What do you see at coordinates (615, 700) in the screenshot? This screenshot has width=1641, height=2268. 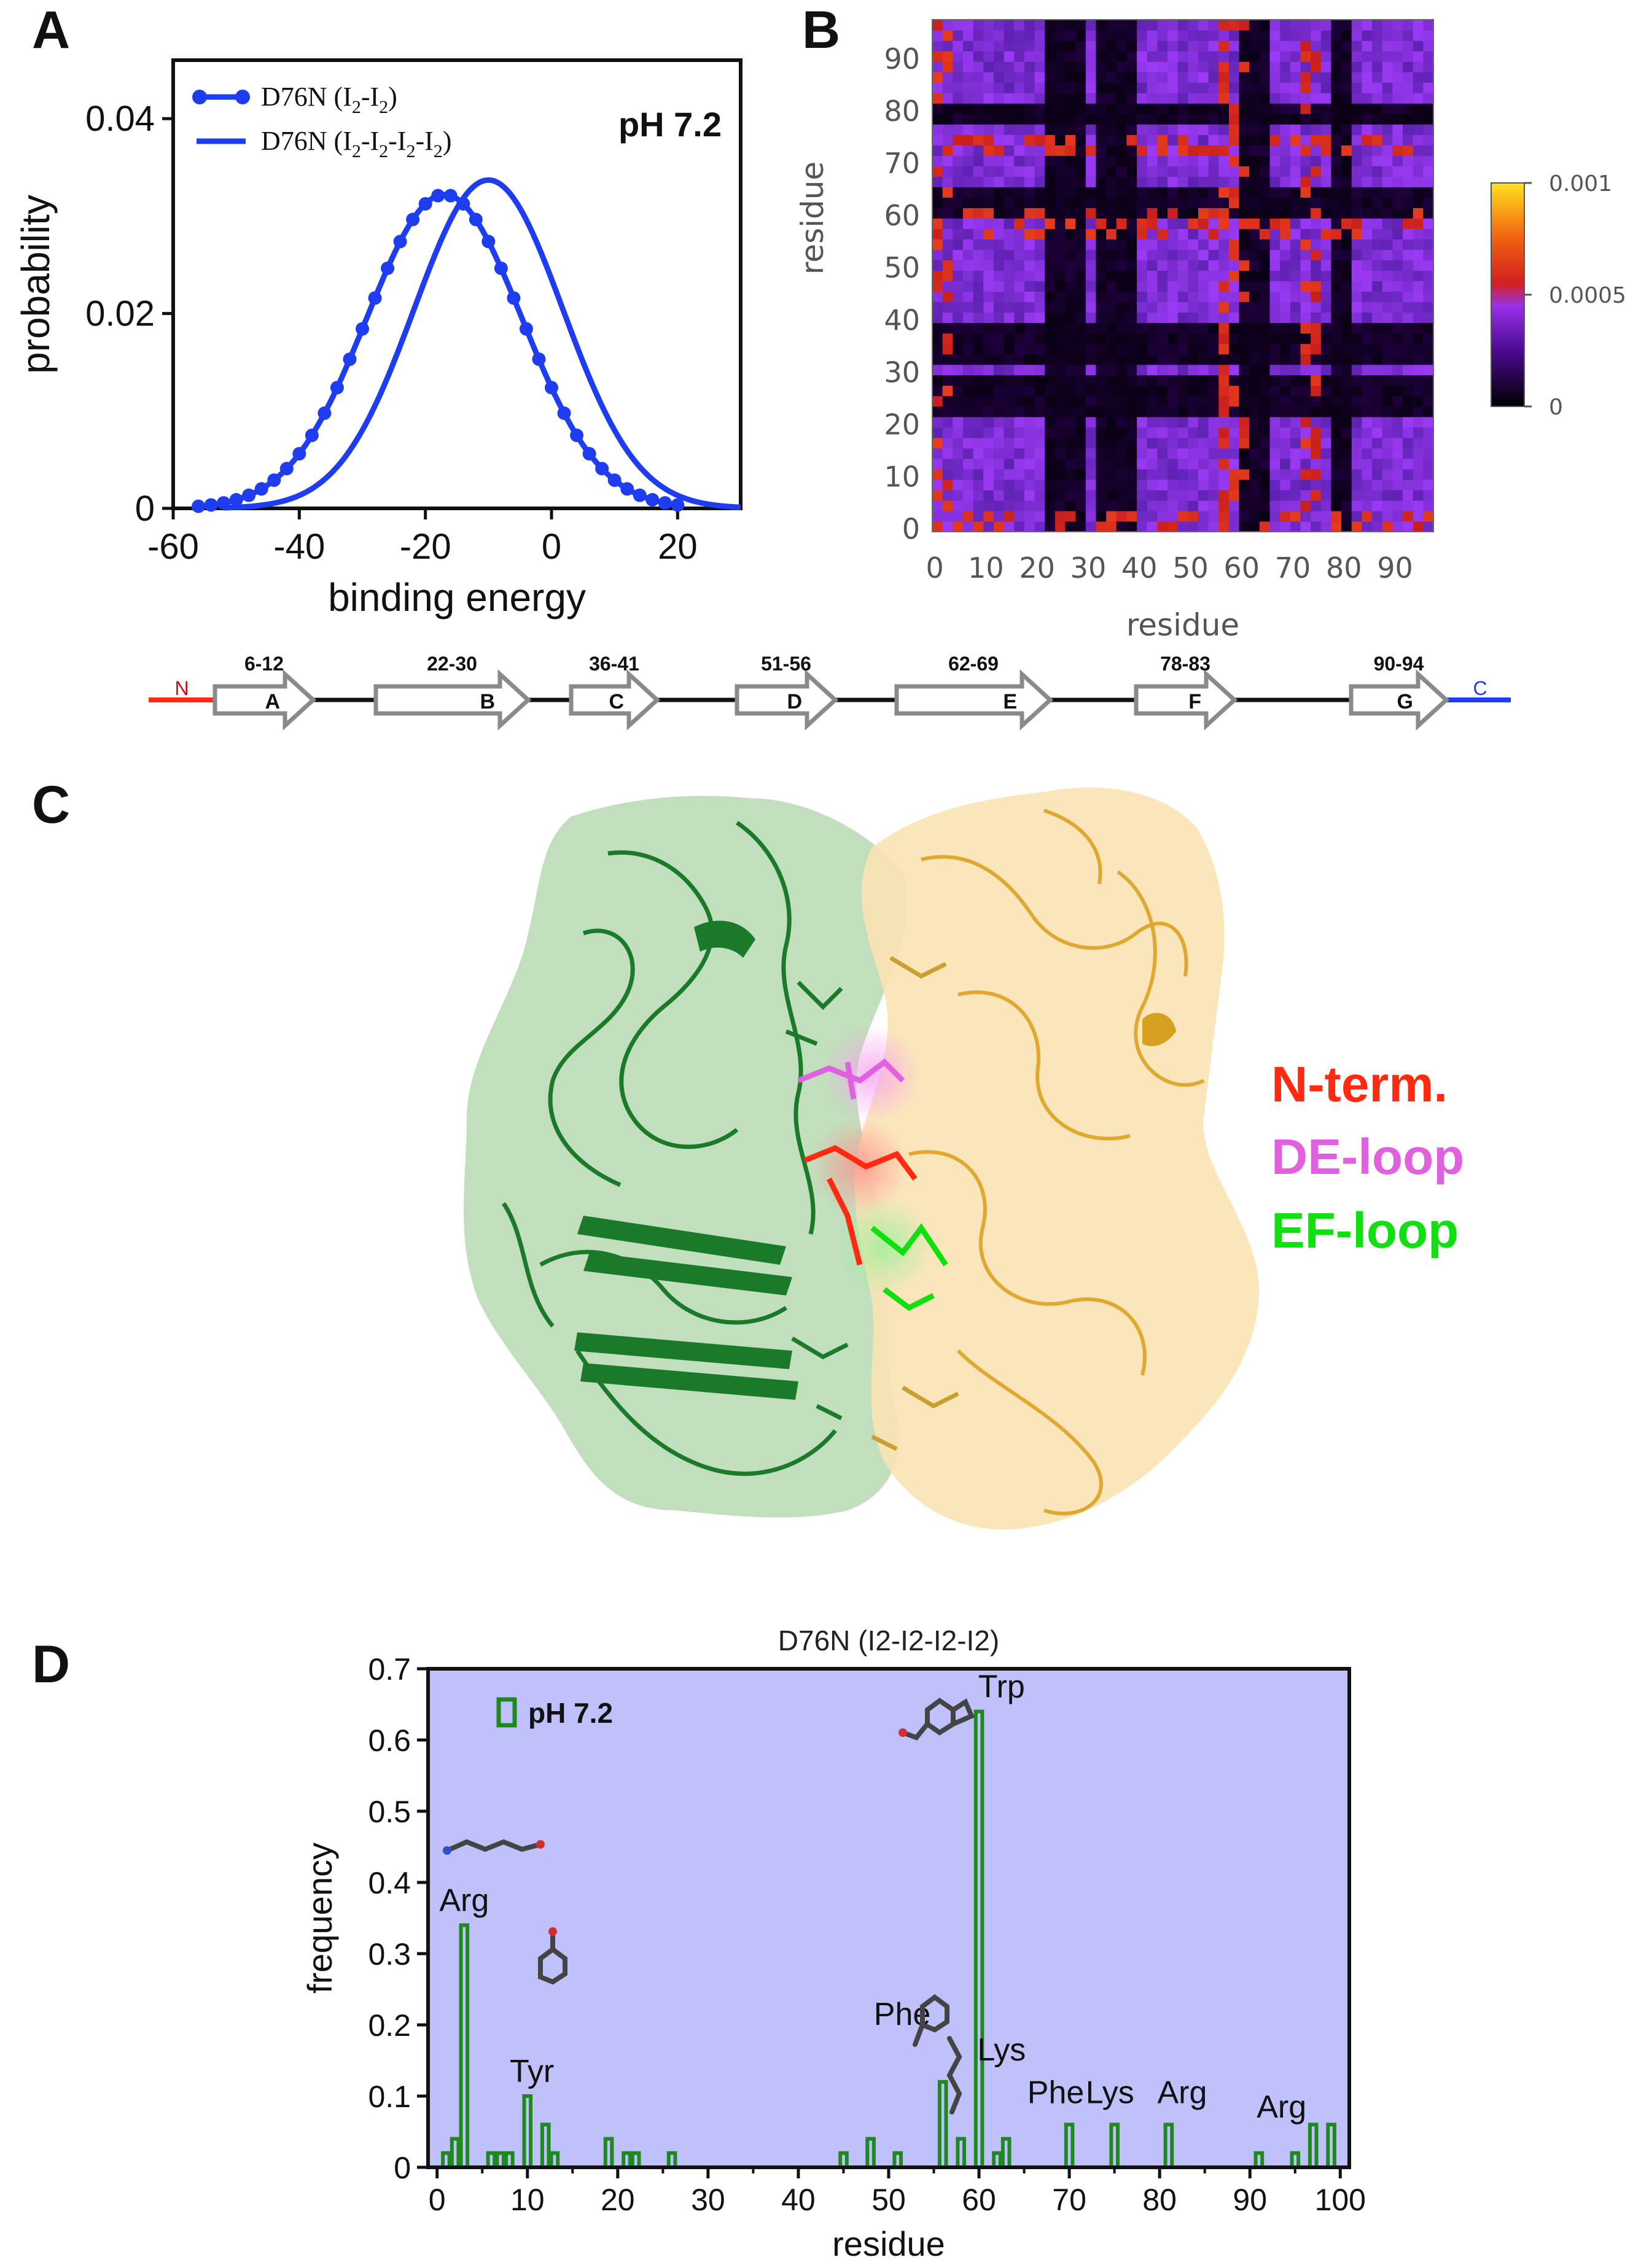 I see `topology-strand-c` at bounding box center [615, 700].